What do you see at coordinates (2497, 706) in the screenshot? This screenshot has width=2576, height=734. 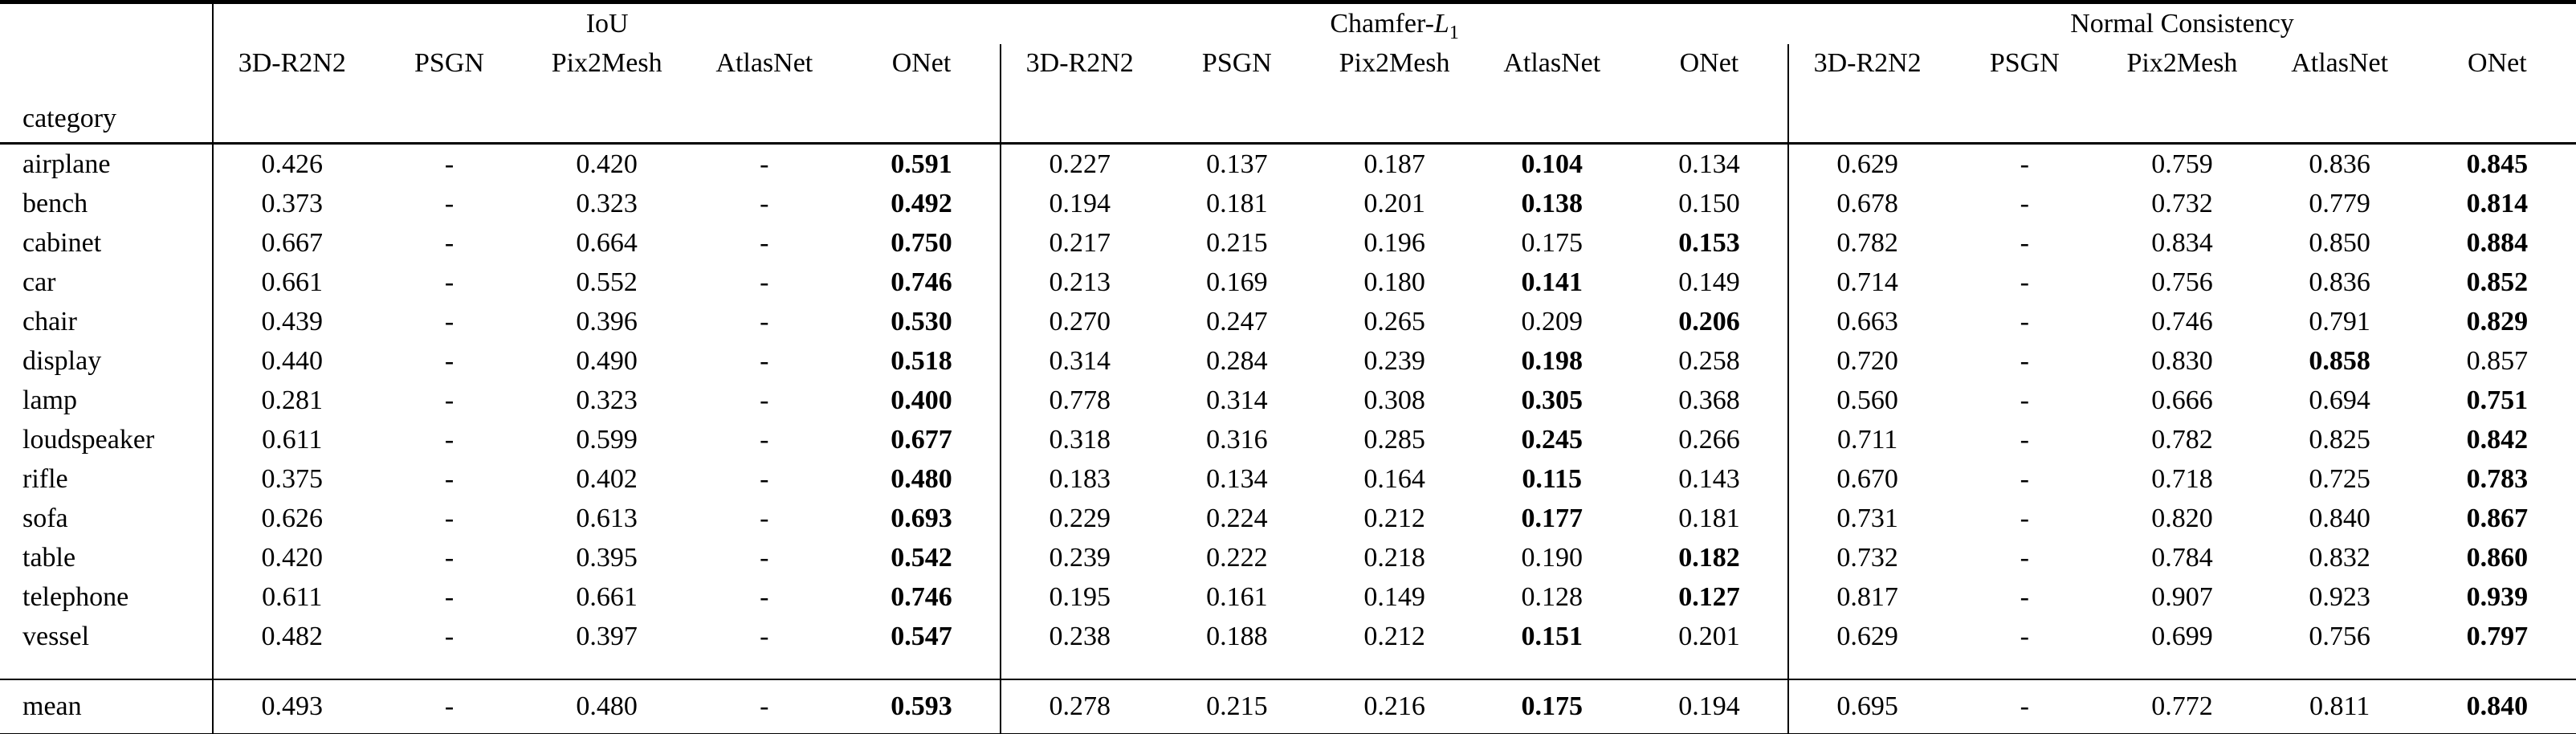 I see `value-cell-normal-onet: 0.840` at bounding box center [2497, 706].